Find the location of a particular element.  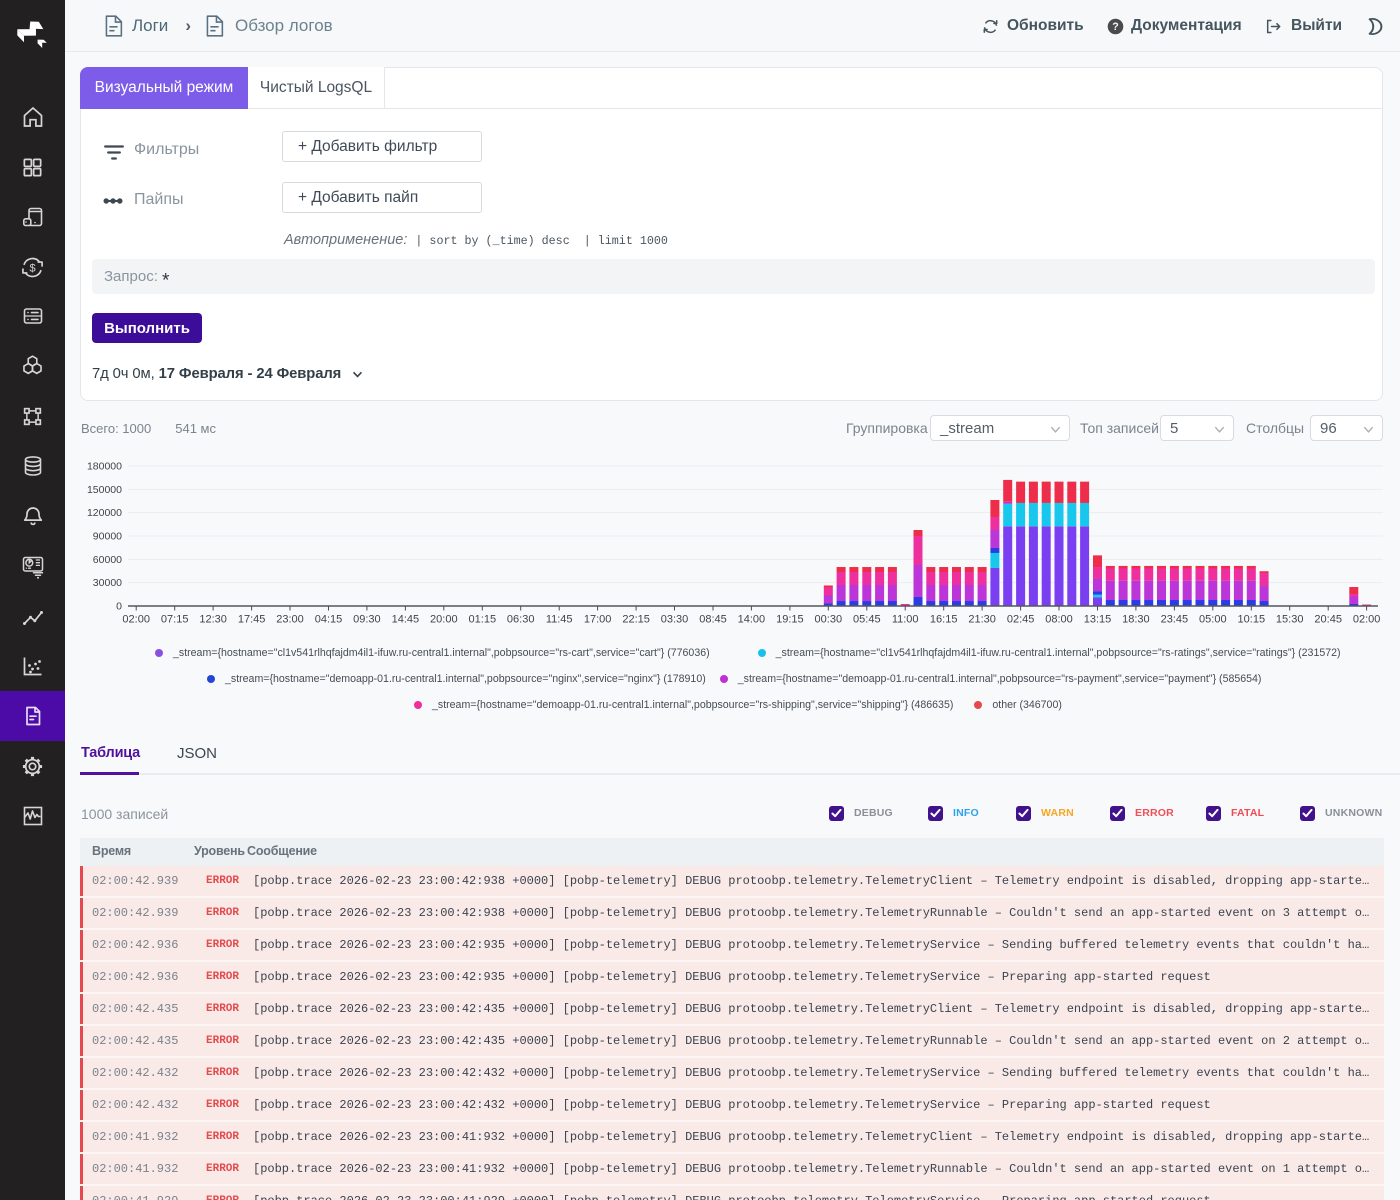

svg-text: 21:30 is located at coordinates (982, 620).